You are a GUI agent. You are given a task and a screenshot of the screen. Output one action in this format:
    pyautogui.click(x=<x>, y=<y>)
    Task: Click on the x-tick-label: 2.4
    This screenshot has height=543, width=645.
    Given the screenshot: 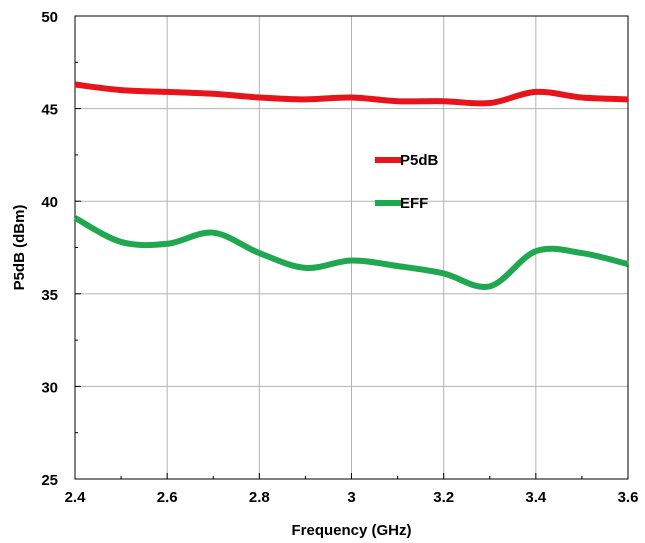 What is the action you would take?
    pyautogui.click(x=76, y=497)
    